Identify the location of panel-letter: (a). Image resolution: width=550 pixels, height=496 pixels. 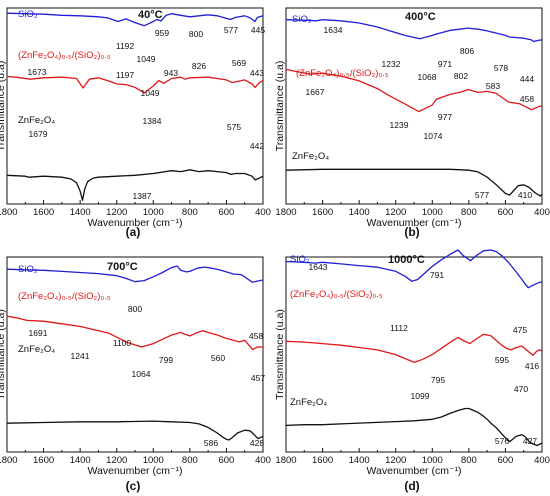
(133, 232).